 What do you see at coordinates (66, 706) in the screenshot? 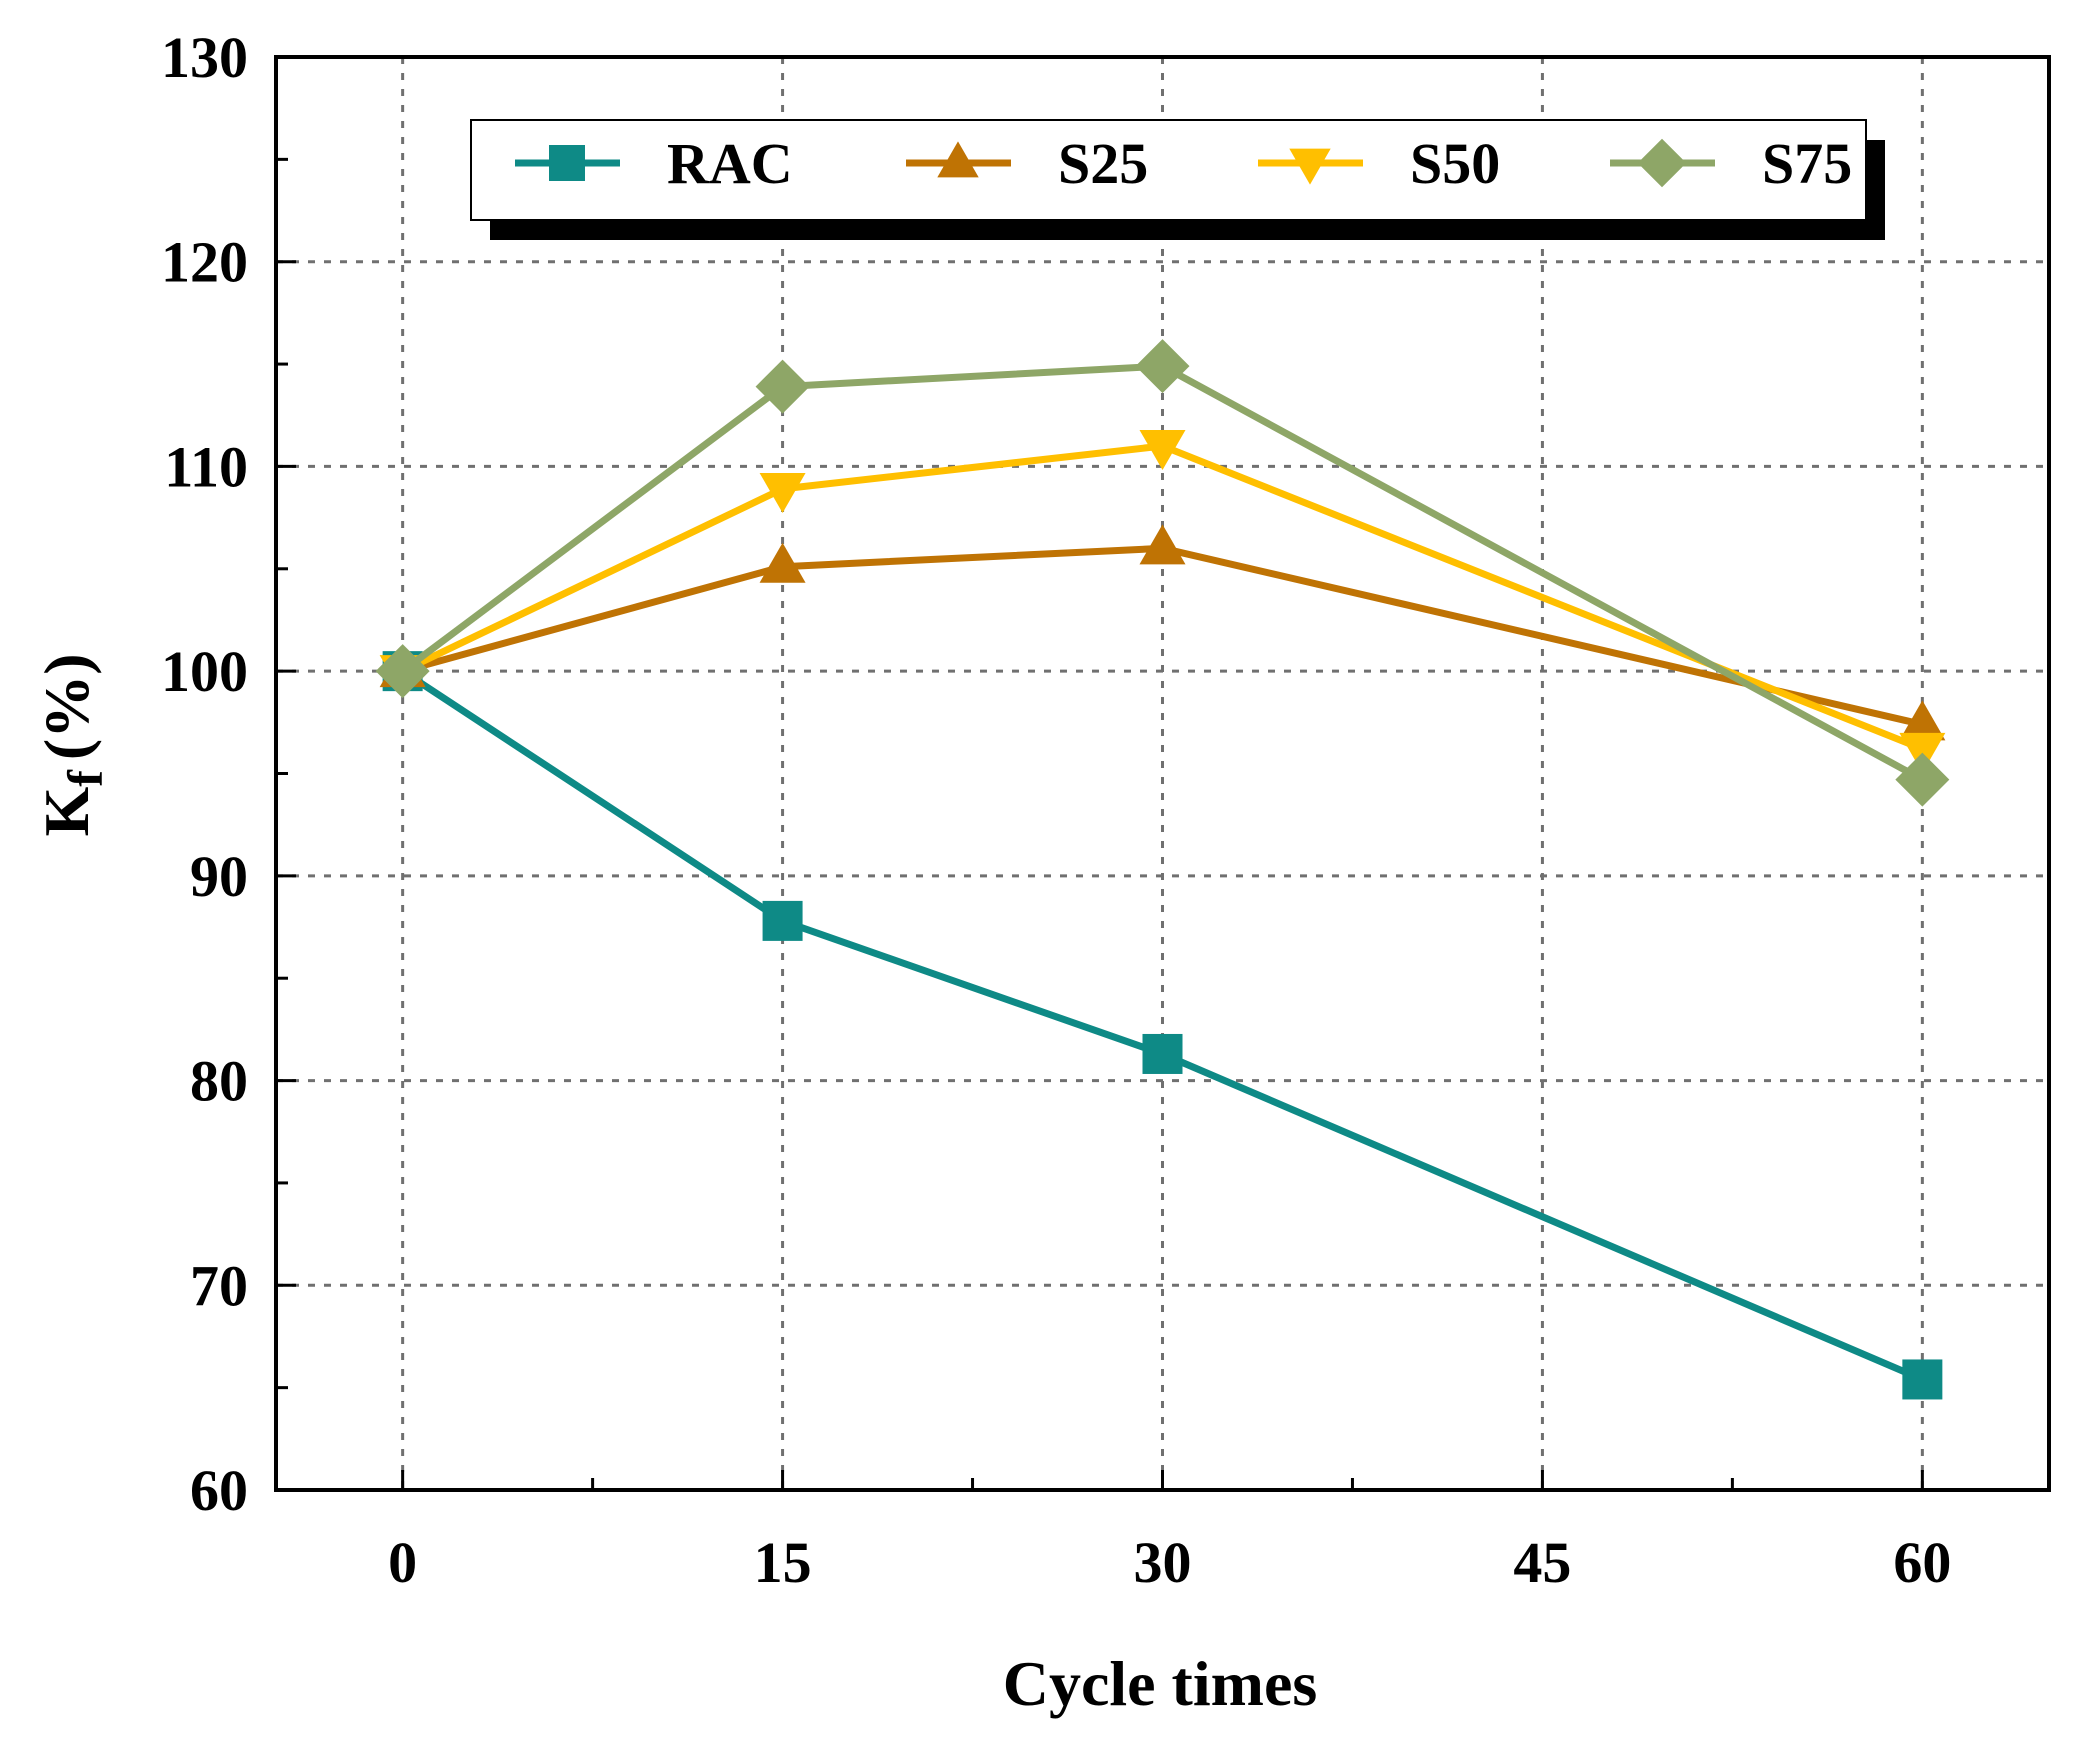
I see `y-axis-title-unit: (%)` at bounding box center [66, 706].